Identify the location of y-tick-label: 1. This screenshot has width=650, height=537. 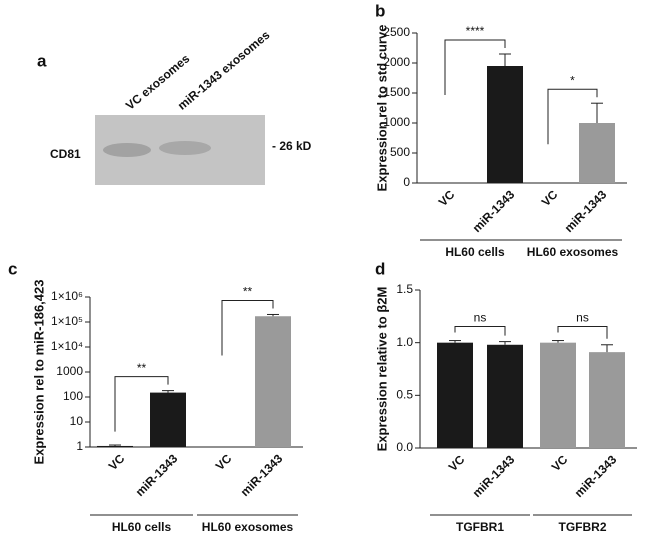
(79, 446).